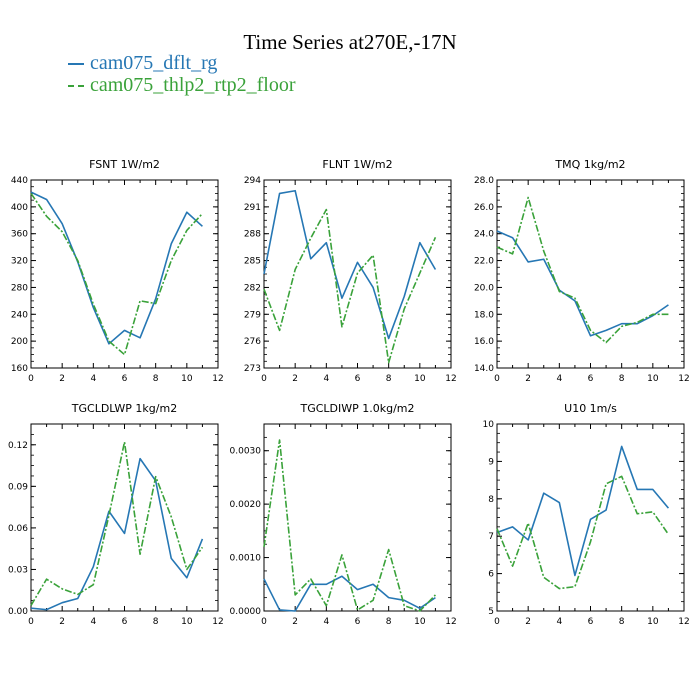  I want to click on y-tick-label: 200, so click(19, 342).